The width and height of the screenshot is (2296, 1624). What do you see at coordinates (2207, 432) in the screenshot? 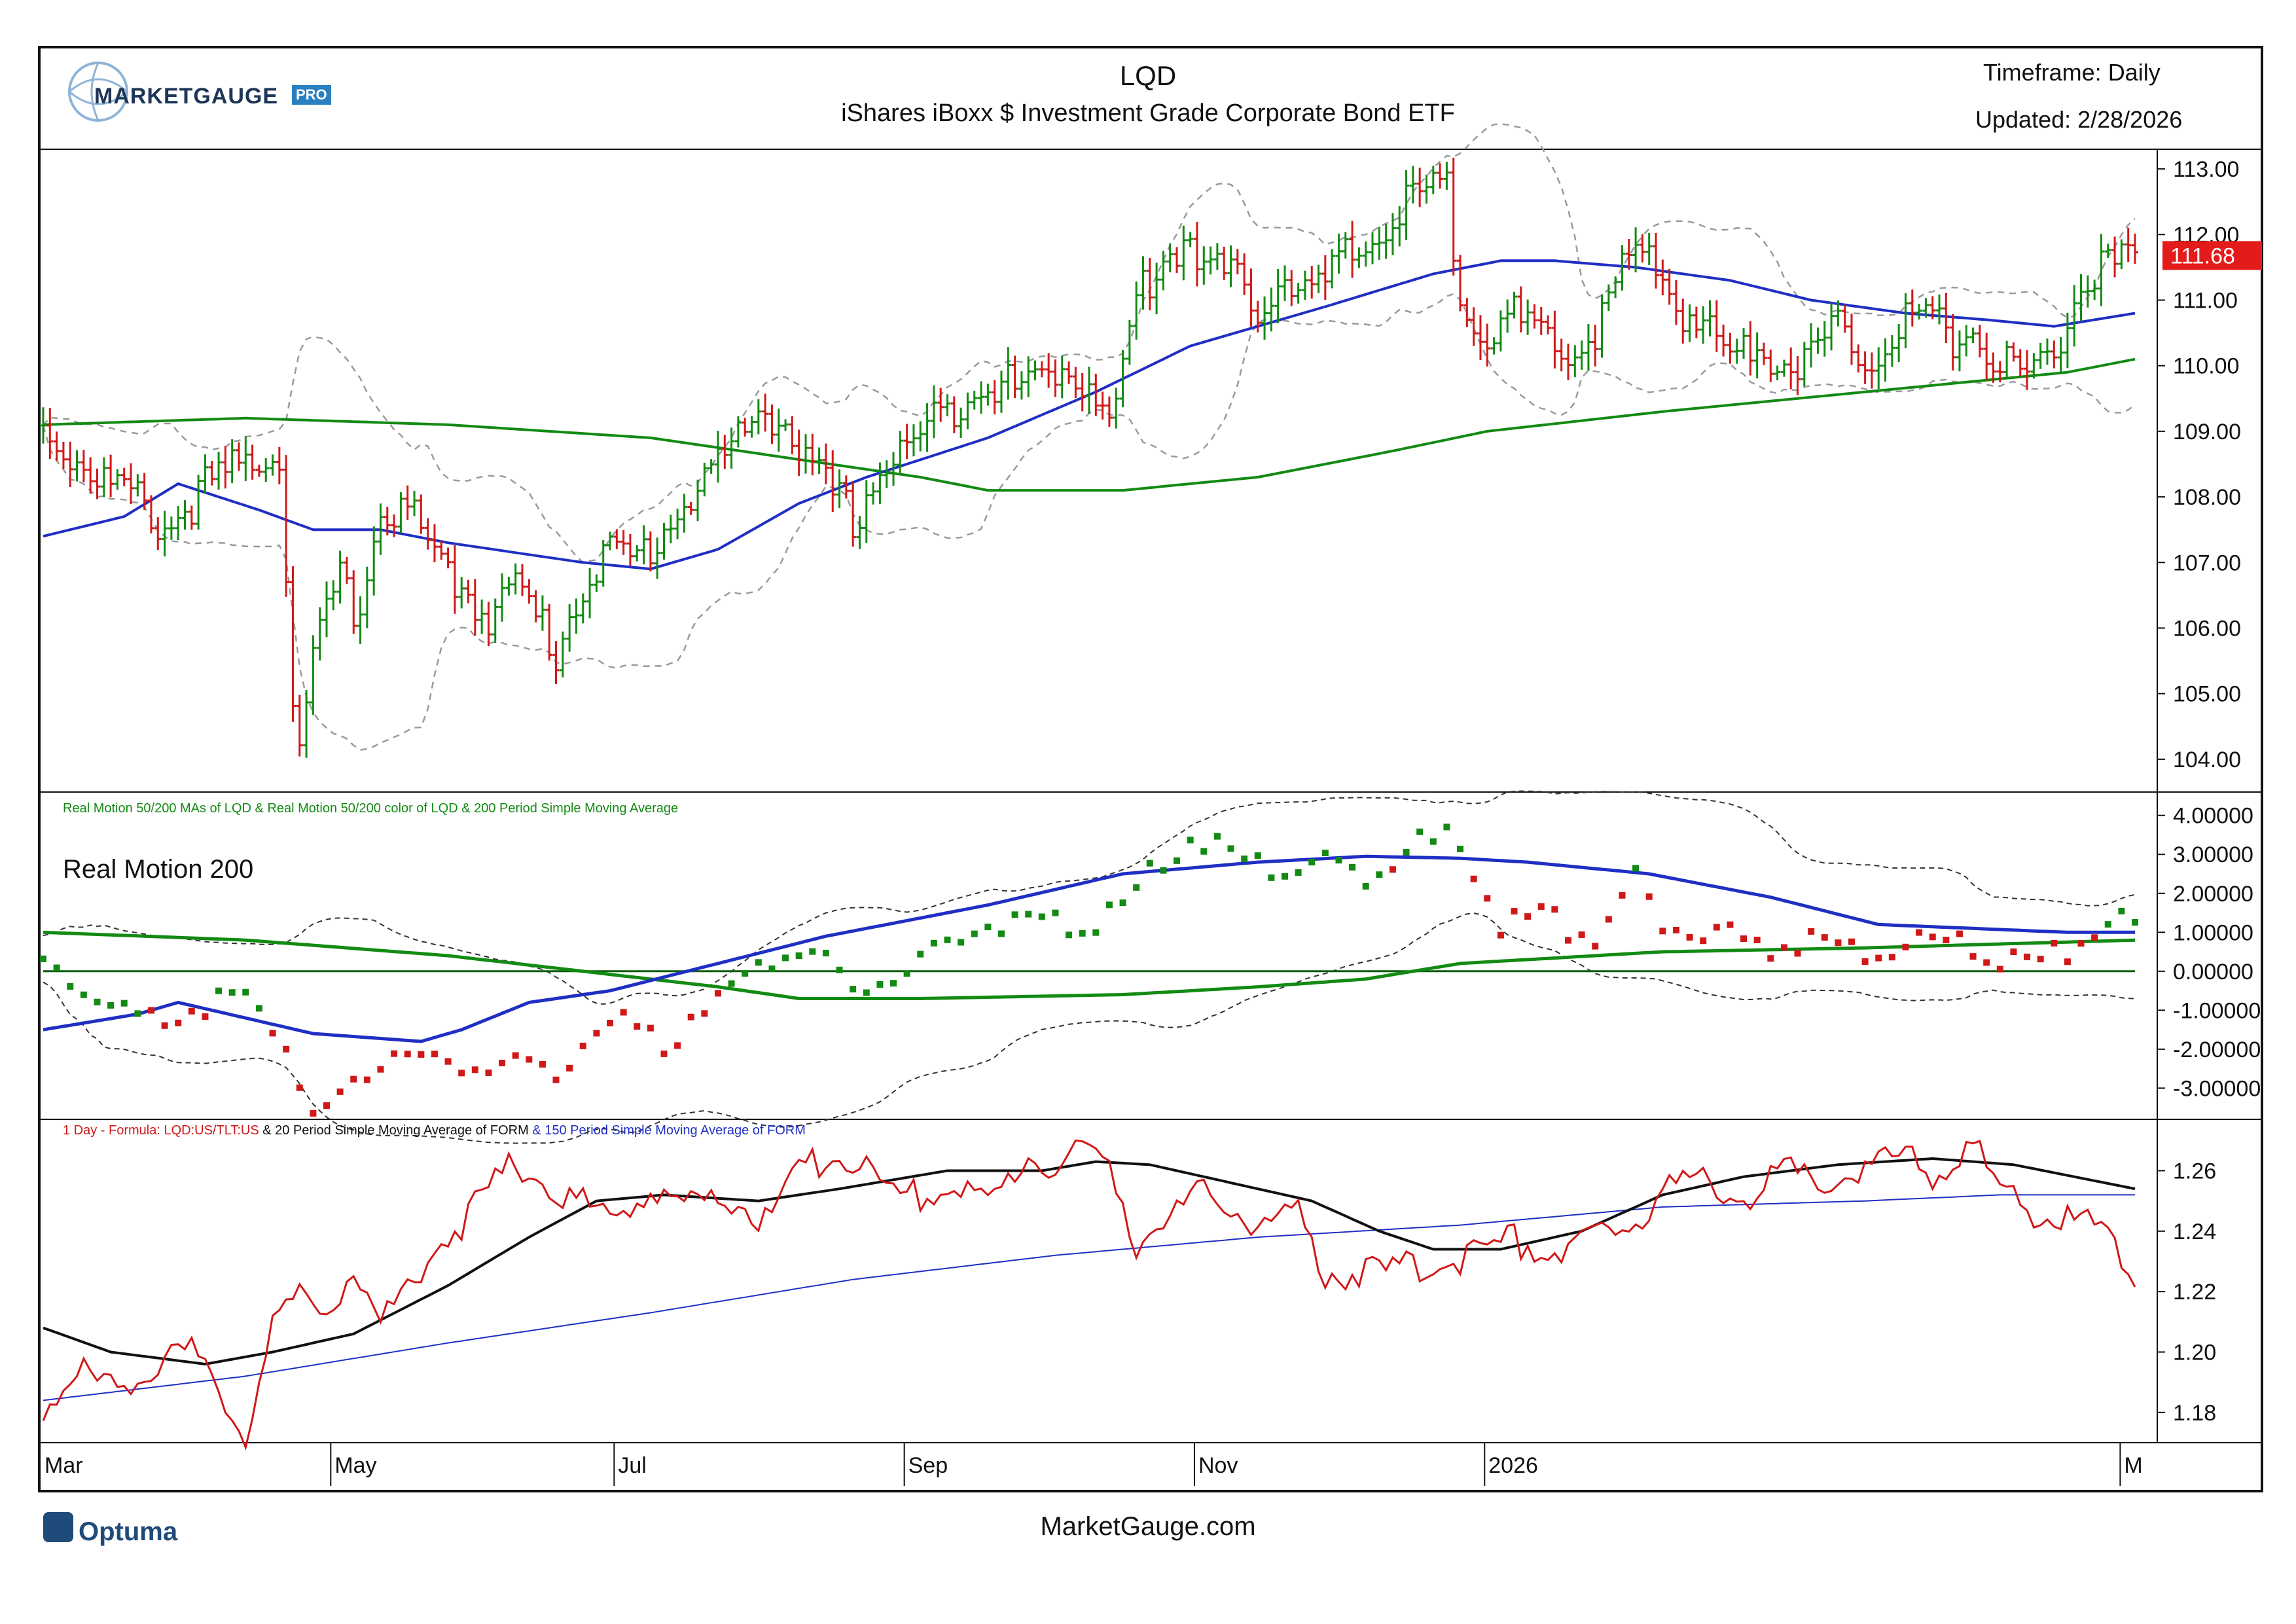
I see `y-tick-label: 109.00` at bounding box center [2207, 432].